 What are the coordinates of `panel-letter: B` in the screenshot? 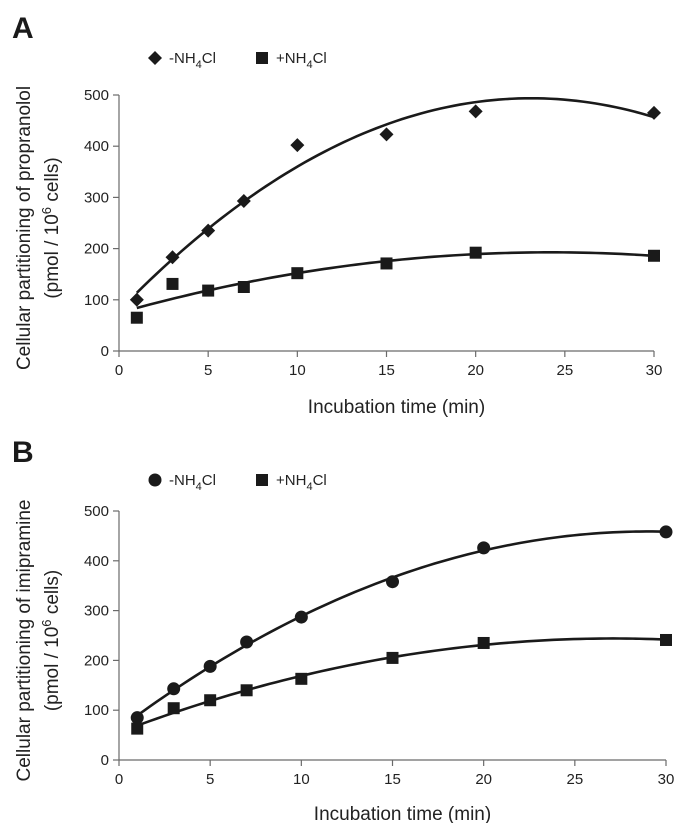 It's located at (23, 452).